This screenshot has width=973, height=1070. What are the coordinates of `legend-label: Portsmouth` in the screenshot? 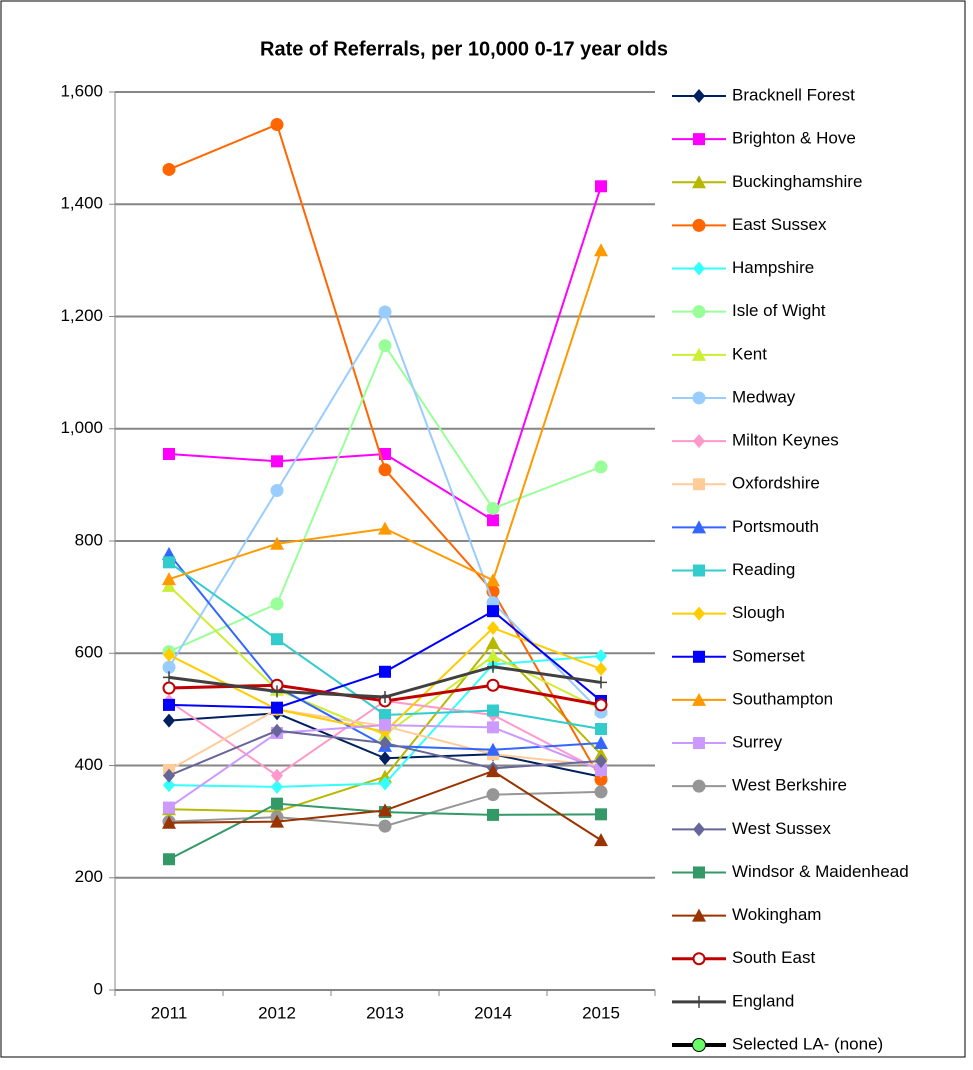 It's located at (775, 526).